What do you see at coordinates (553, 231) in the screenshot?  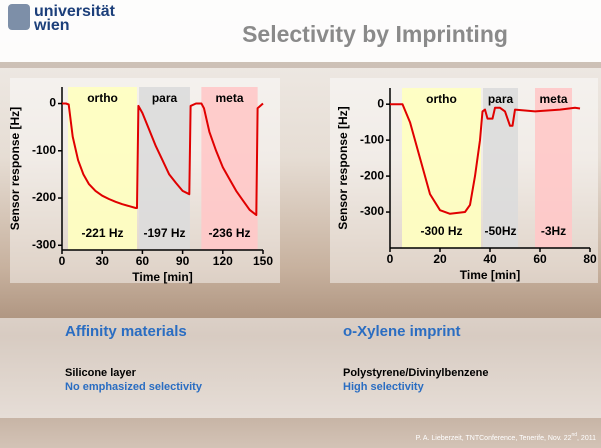 I see `region-annotation: -3Hz` at bounding box center [553, 231].